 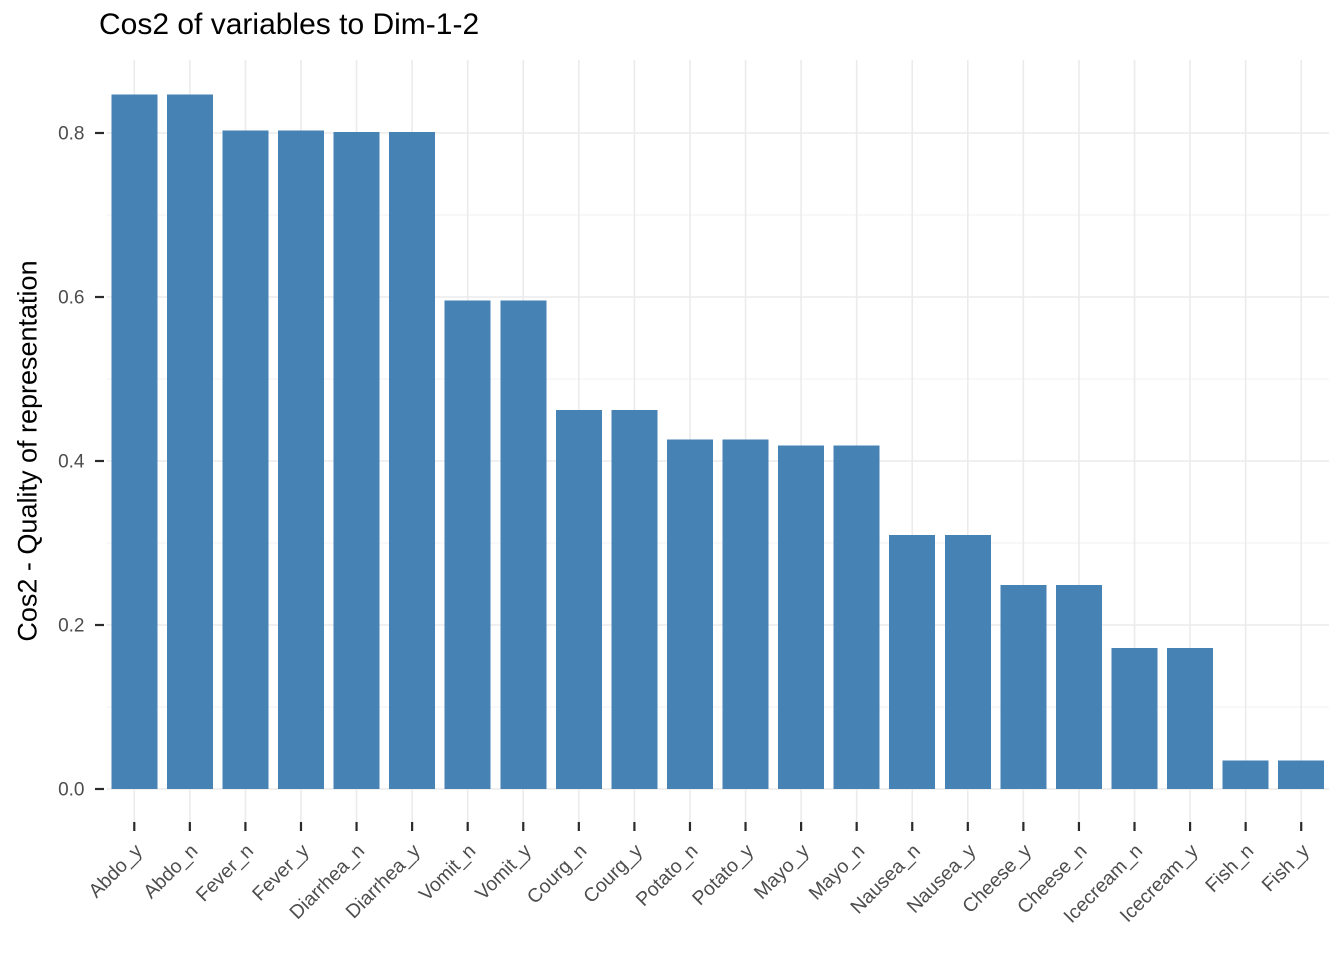 I want to click on bar-Vomit_n, so click(x=467, y=544).